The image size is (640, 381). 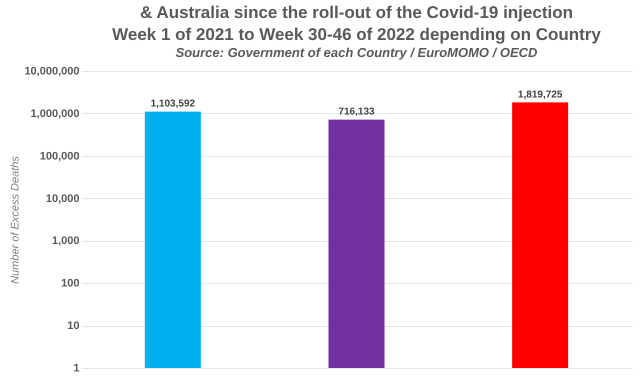 What do you see at coordinates (356, 12) in the screenshot?
I see `text: & Australia since the roll-out of the Covid-19 injection` at bounding box center [356, 12].